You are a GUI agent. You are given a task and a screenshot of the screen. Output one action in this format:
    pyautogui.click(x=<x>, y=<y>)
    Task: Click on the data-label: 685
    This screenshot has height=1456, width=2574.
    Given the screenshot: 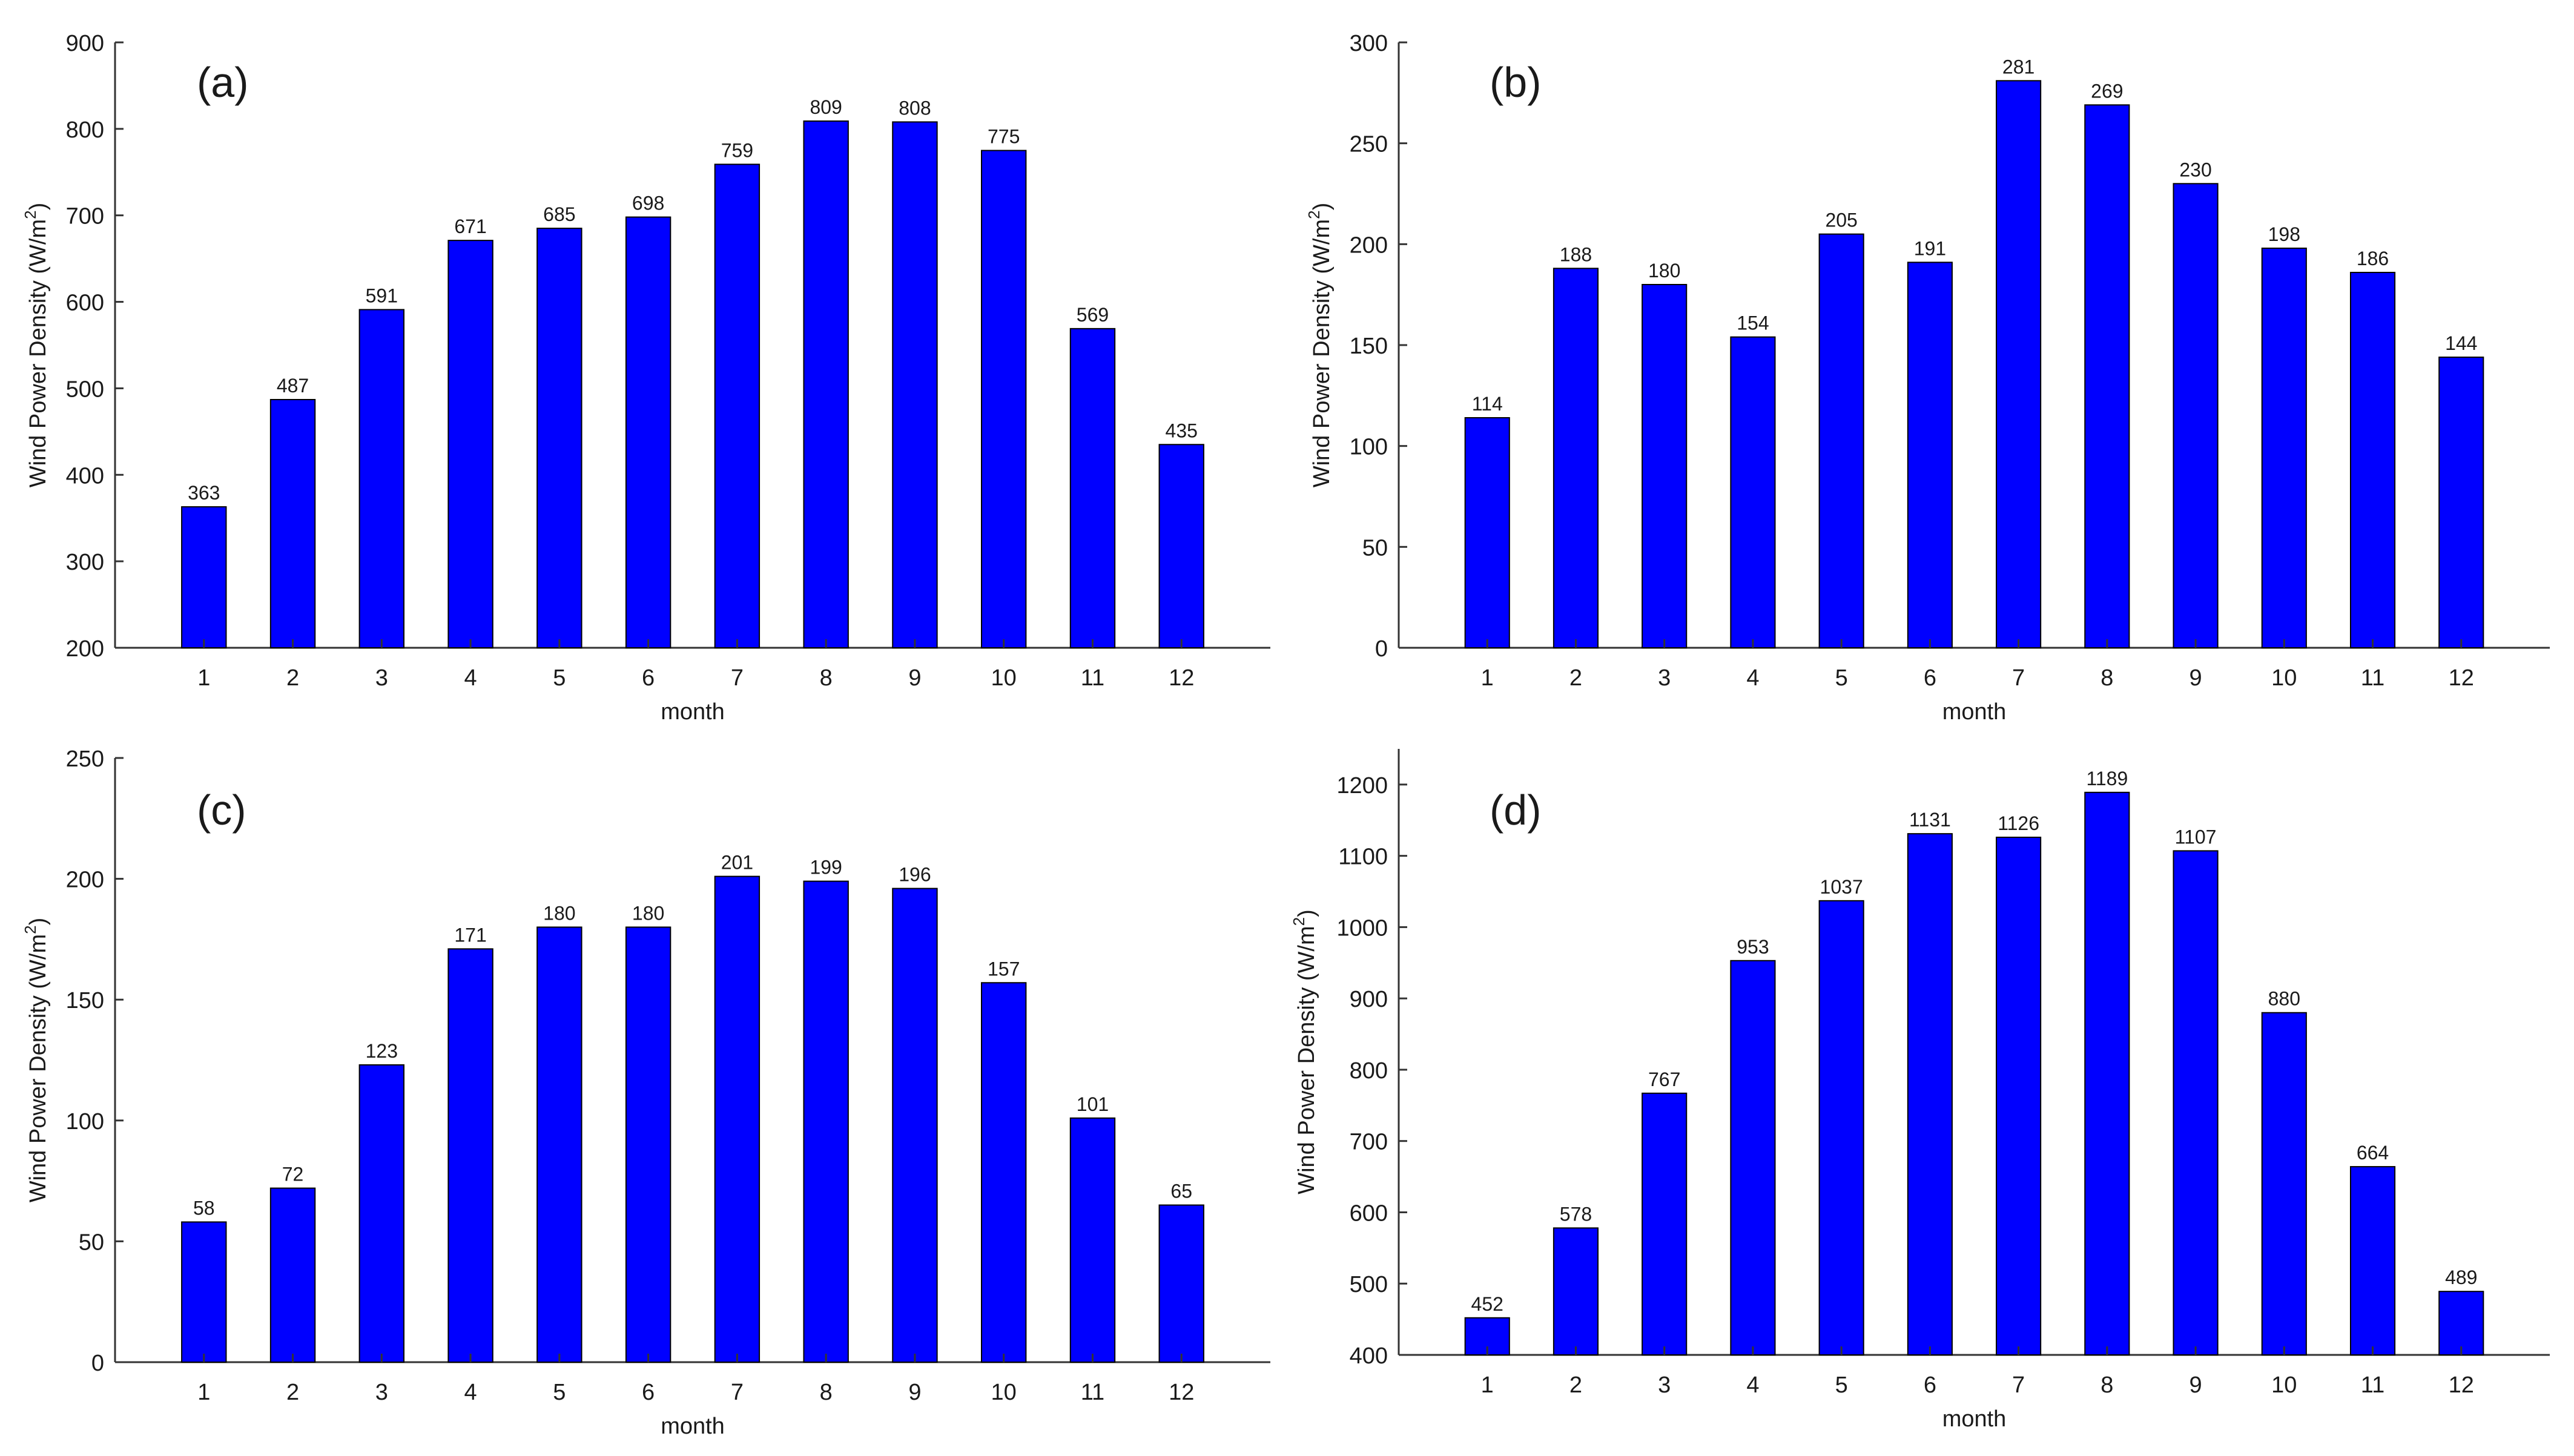 What is the action you would take?
    pyautogui.click(x=559, y=214)
    